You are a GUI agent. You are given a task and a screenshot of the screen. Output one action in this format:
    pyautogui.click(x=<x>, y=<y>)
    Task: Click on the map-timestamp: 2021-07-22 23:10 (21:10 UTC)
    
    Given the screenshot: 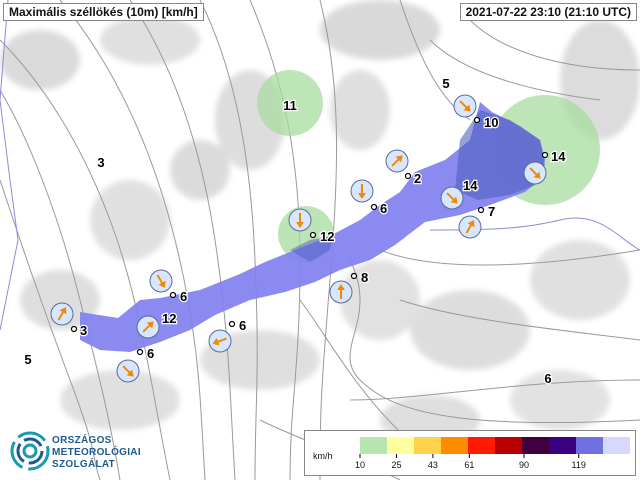 What is the action you would take?
    pyautogui.click(x=548, y=12)
    